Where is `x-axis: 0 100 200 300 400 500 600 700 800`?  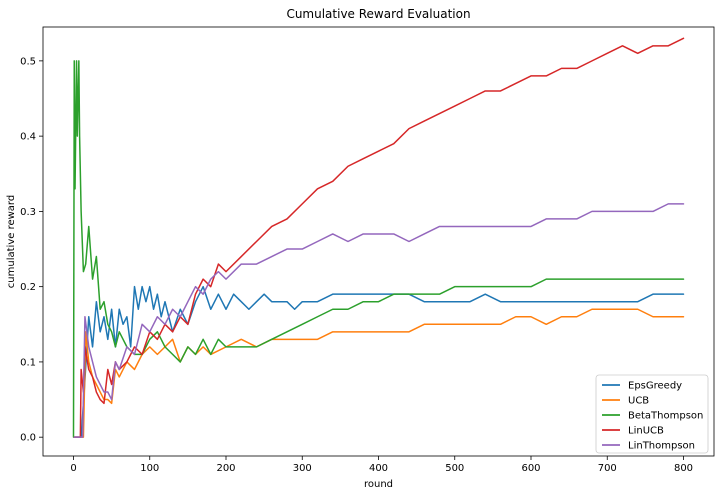 x-axis: 0 100 200 300 400 500 600 700 800 is located at coordinates (381, 465).